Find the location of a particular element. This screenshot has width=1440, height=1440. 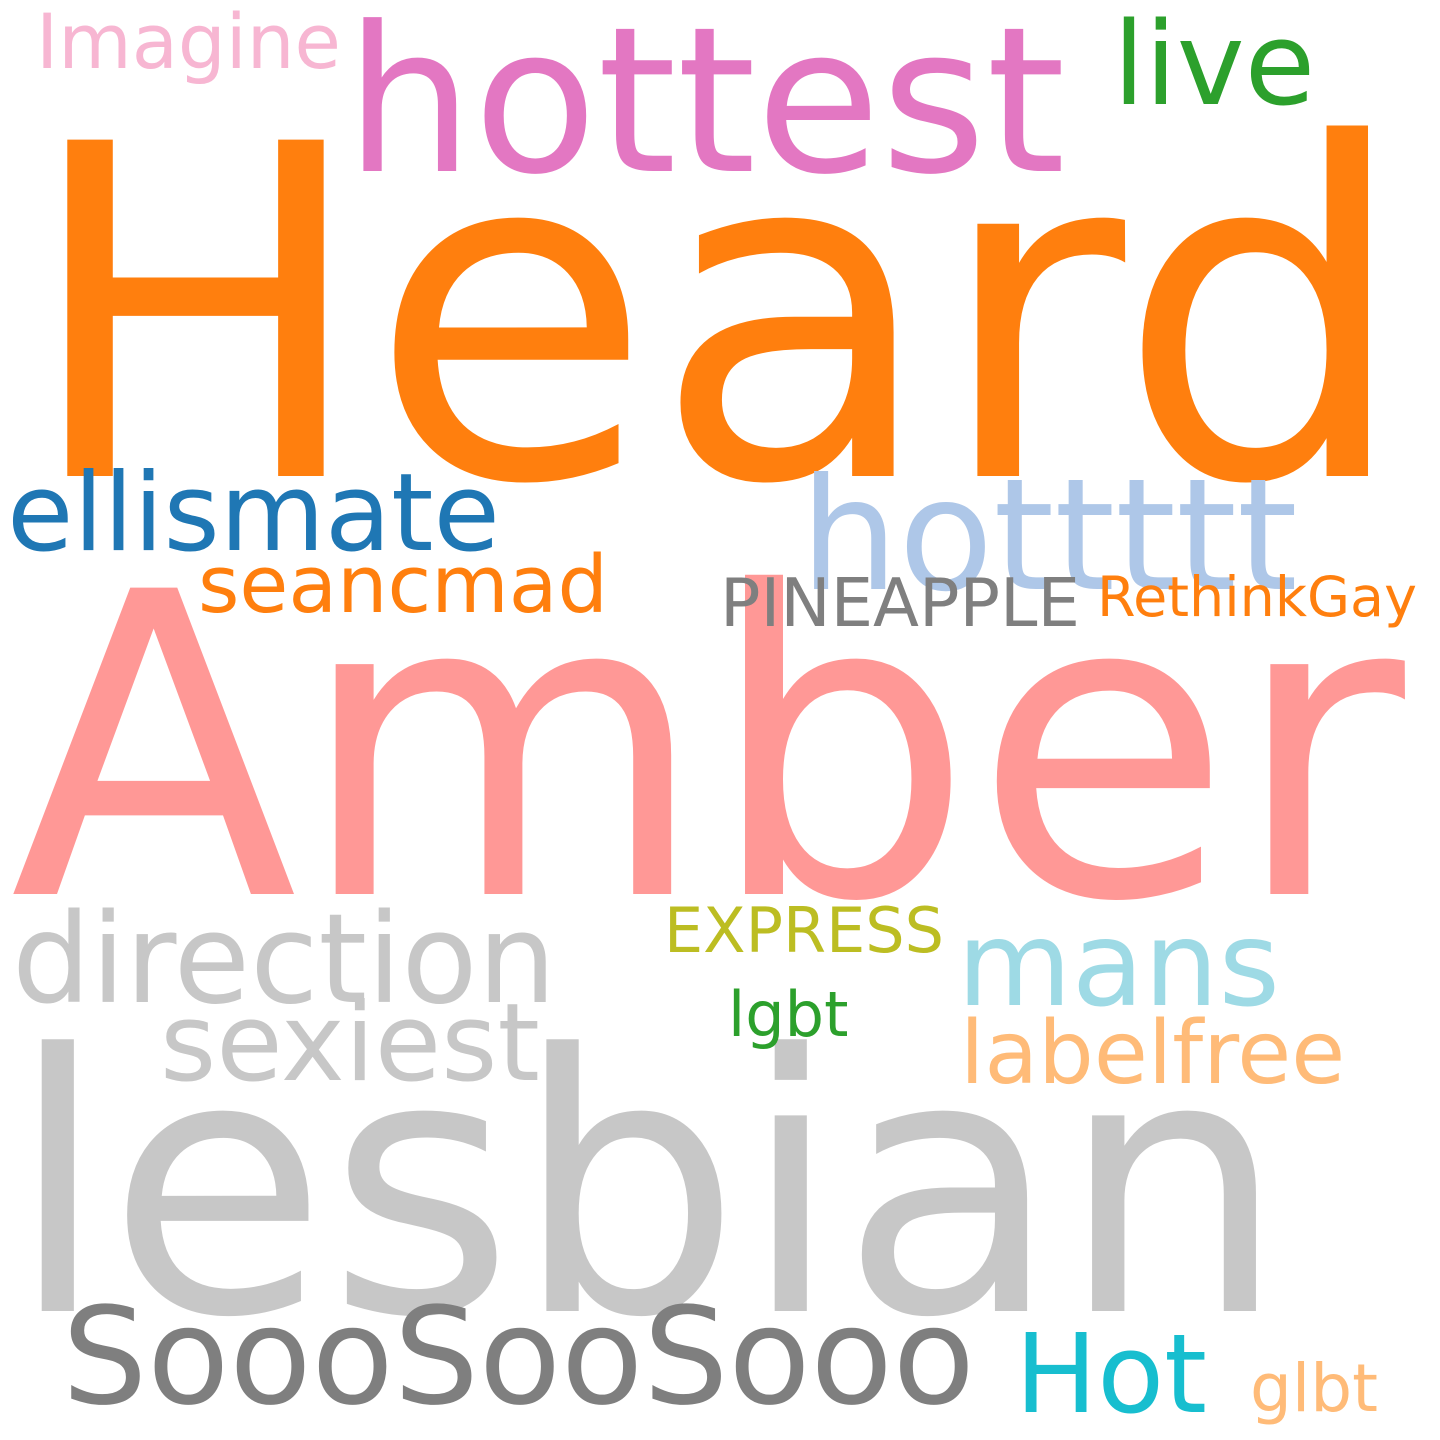

word-ellismate: ellismate is located at coordinates (253, 513).